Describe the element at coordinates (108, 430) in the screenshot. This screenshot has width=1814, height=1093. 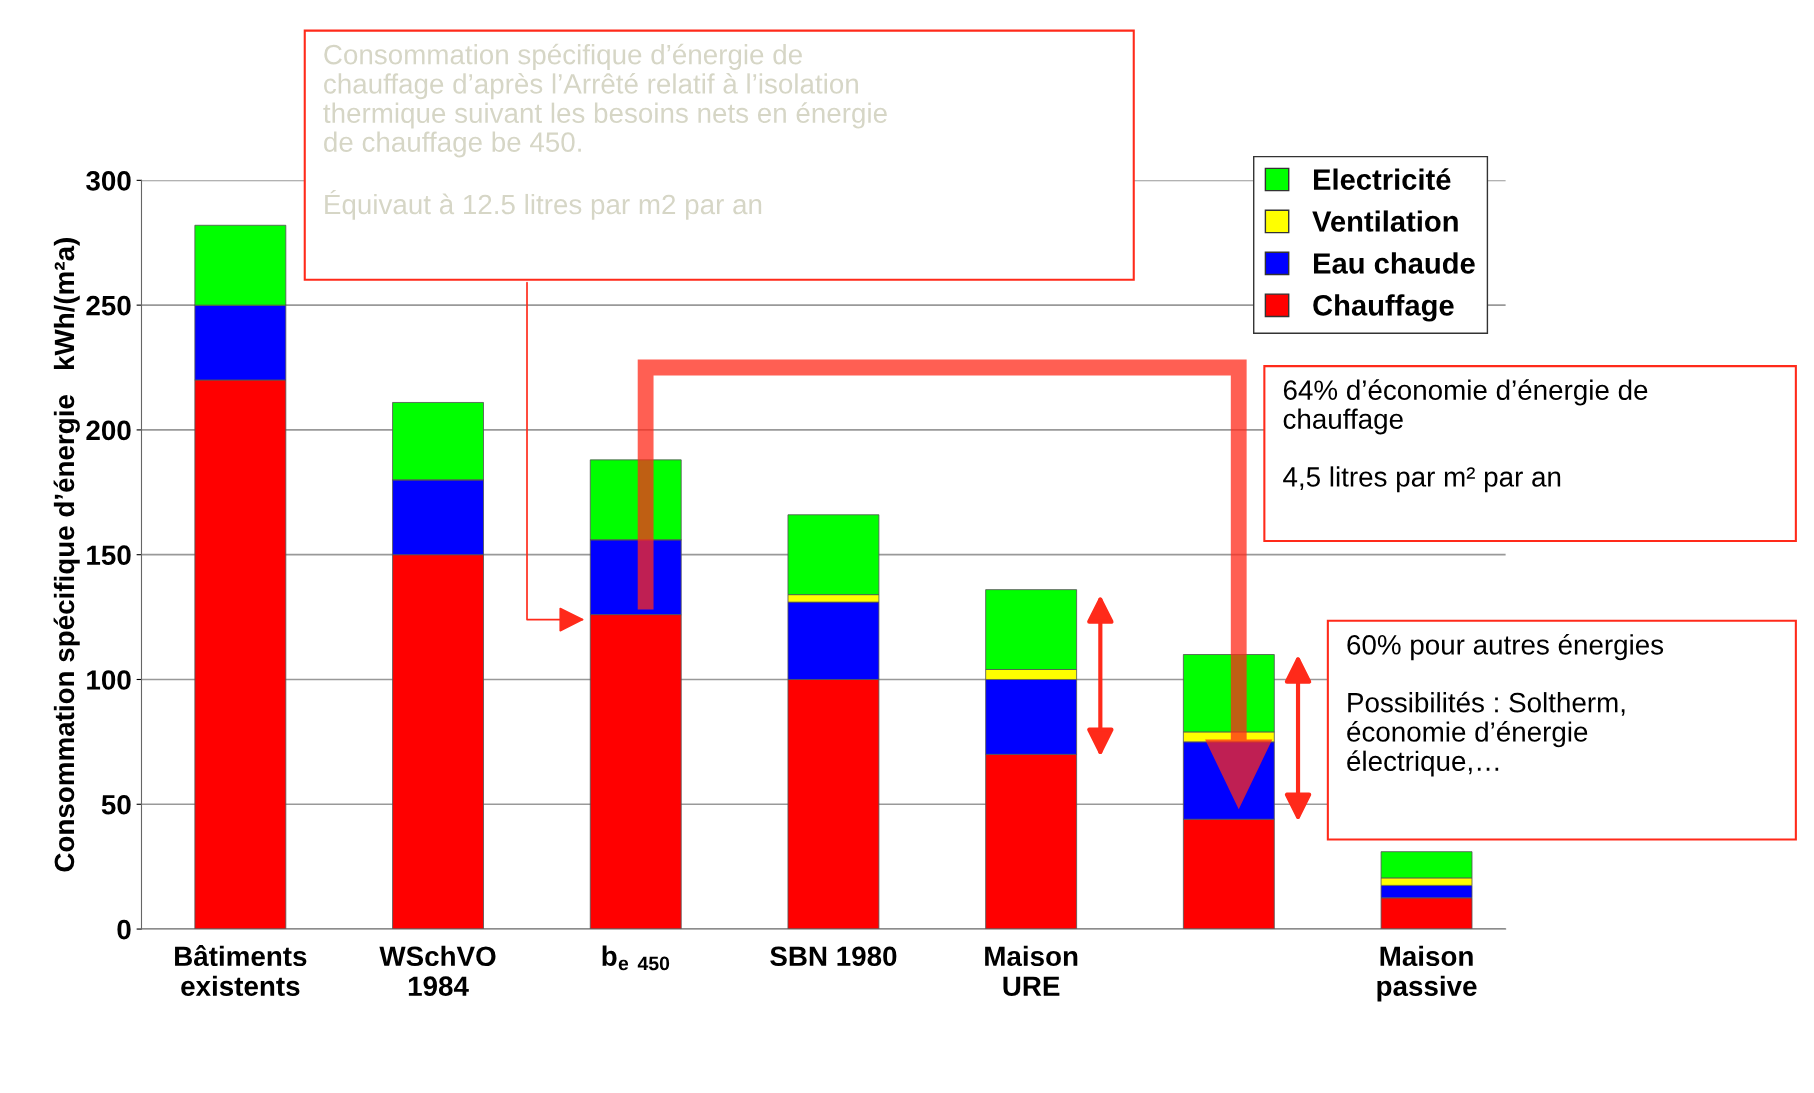
I see `y-tick-label: 200` at that location.